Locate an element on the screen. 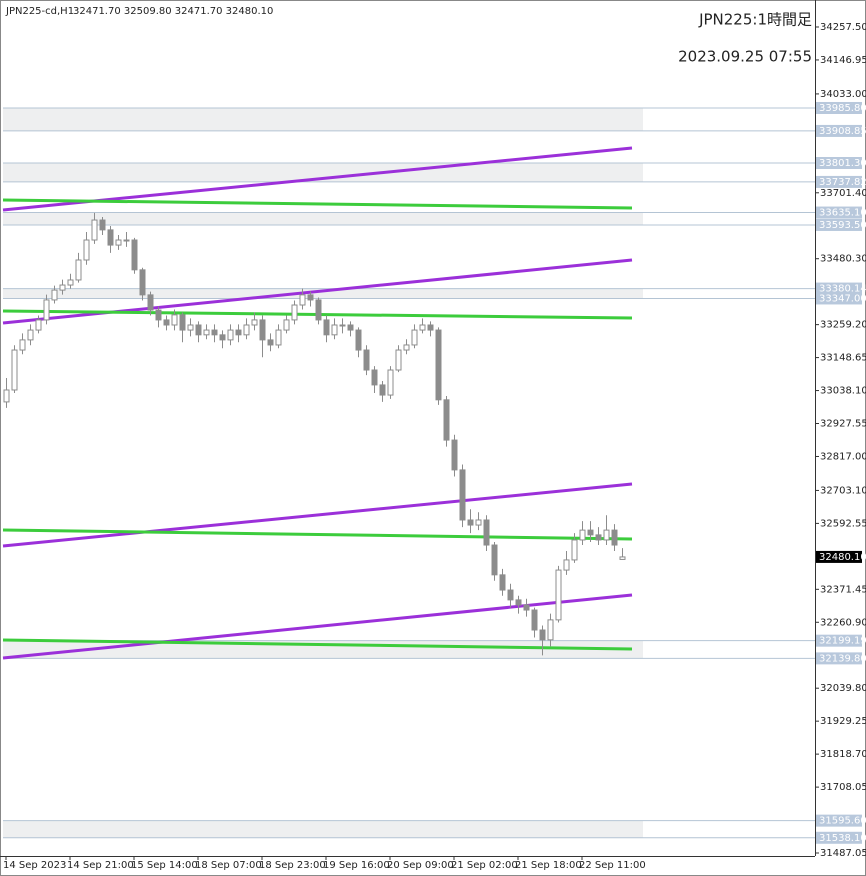 This screenshot has height=876, width=866. x-tick-label: 19 Sep 16:00 is located at coordinates (356, 865).